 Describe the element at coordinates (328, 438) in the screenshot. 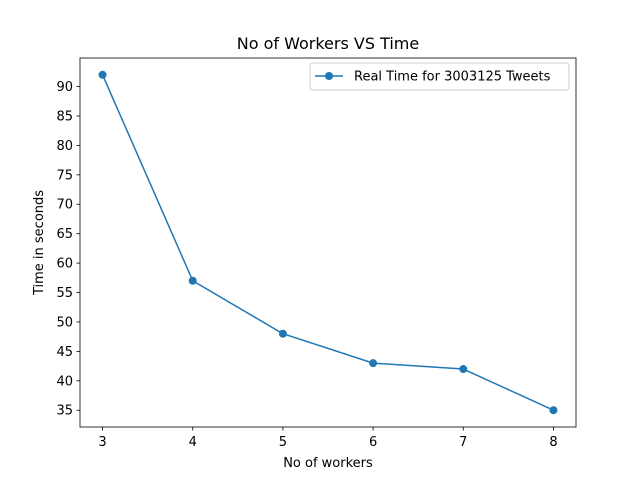

I see `x-axis-ticks: 3 4 5 6 7 8` at that location.